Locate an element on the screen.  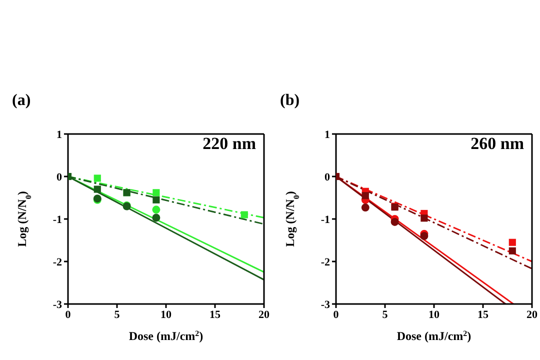
chart-title: (a) is located at coordinates (21, 101).